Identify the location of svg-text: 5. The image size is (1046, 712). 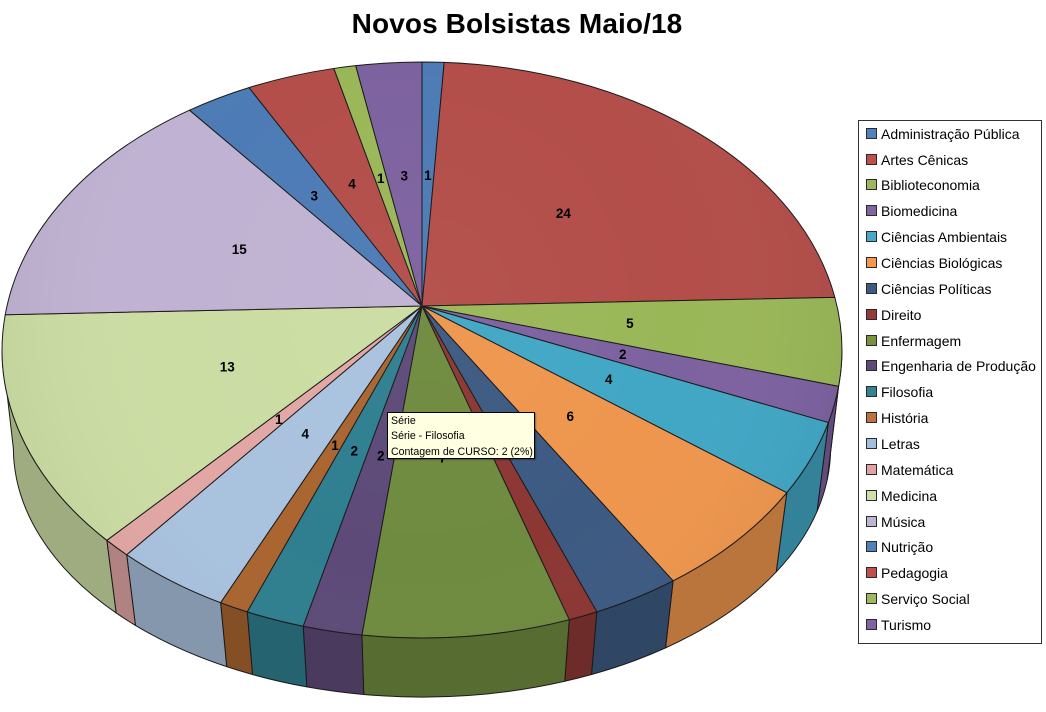
(630, 323).